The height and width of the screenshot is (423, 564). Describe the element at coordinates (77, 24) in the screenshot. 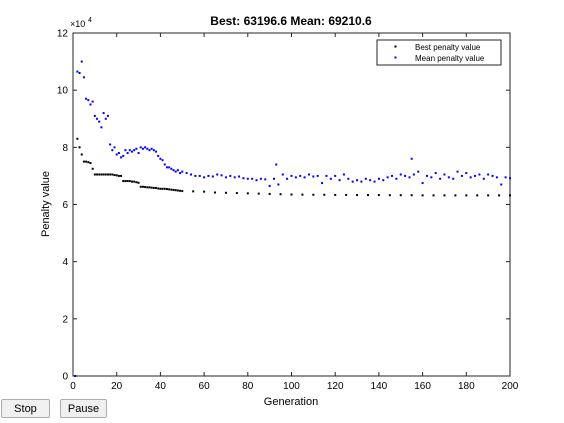

I see `y-exponent-base: ×10` at that location.